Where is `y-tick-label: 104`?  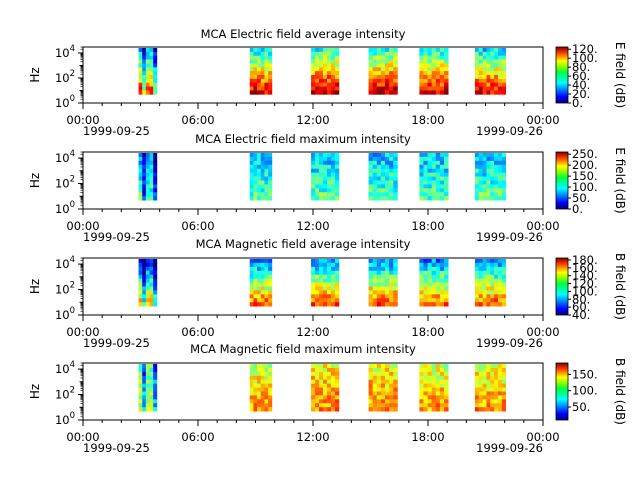 y-tick-label: 104 is located at coordinates (65, 368).